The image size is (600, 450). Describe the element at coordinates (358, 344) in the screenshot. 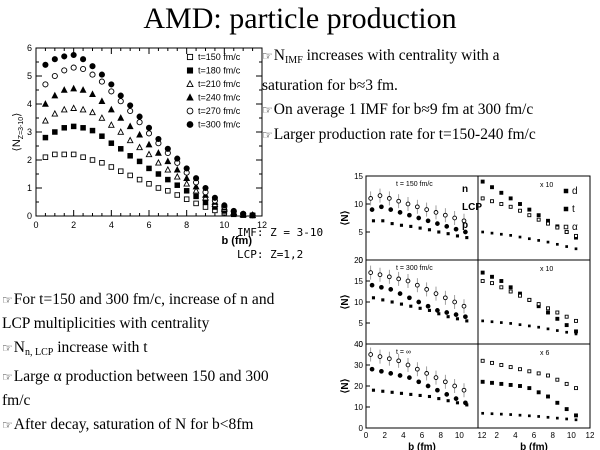

I see `y-tick-label: 40` at that location.